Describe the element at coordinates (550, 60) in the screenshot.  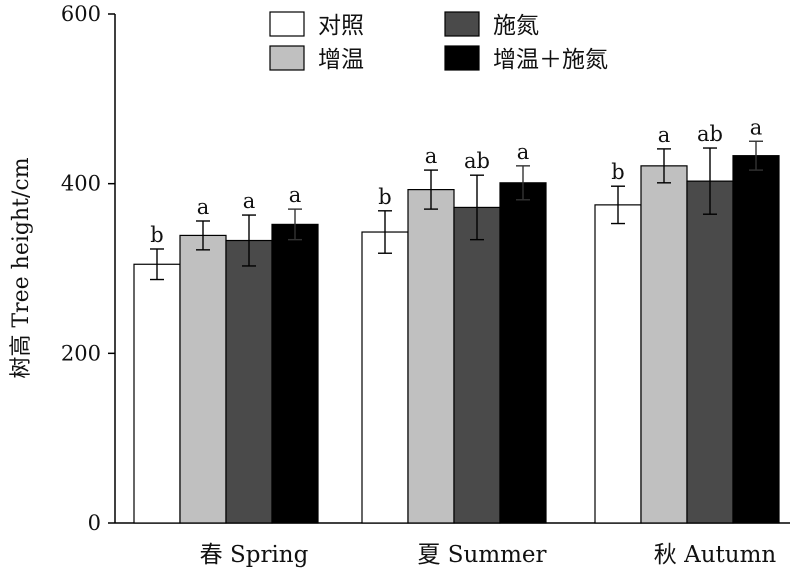
I see `legend-label: 增温＋施氮` at that location.